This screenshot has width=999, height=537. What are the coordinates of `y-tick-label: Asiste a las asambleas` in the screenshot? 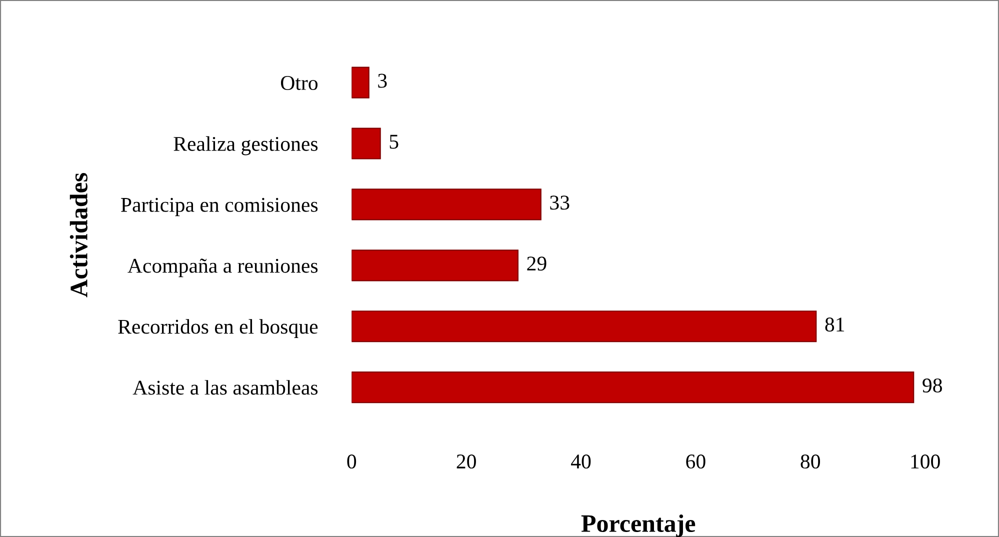 It's located at (225, 387).